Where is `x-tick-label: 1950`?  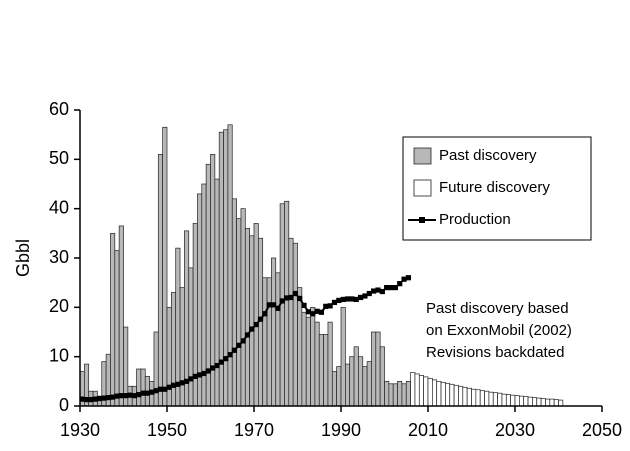
x-tick-label: 1950 is located at coordinates (167, 430).